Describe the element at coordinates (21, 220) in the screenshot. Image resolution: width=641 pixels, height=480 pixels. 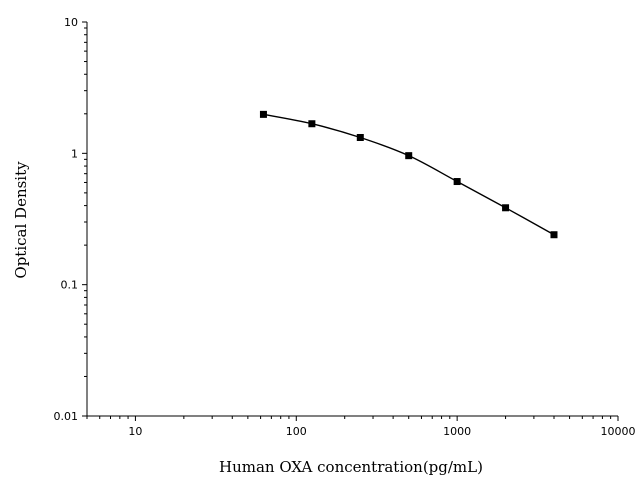
I see `y-axis-label: Optical Density` at that location.